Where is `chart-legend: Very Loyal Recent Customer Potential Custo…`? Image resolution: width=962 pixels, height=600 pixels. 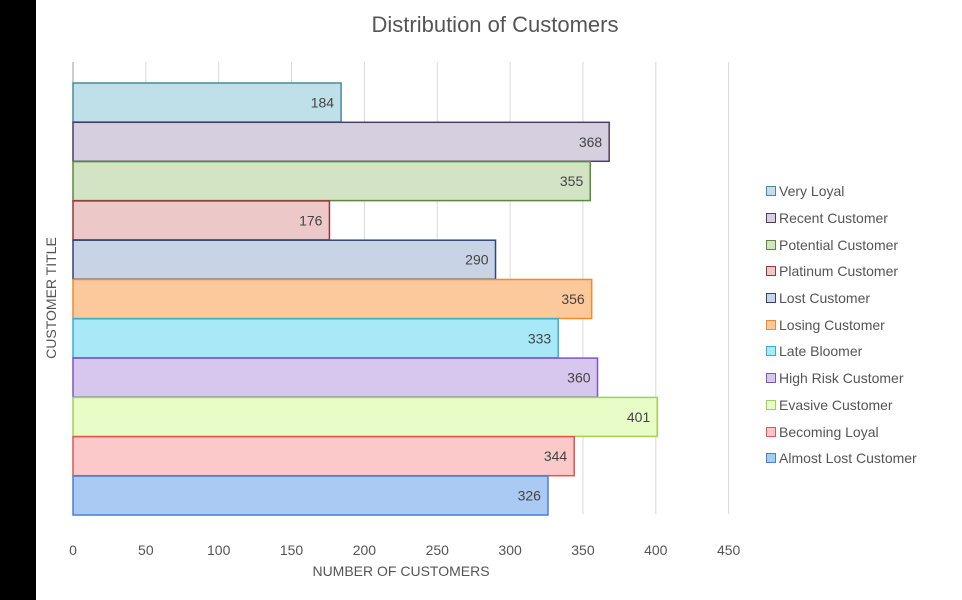 chart-legend: Very Loyal Recent Customer Potential Custo… is located at coordinates (841, 325).